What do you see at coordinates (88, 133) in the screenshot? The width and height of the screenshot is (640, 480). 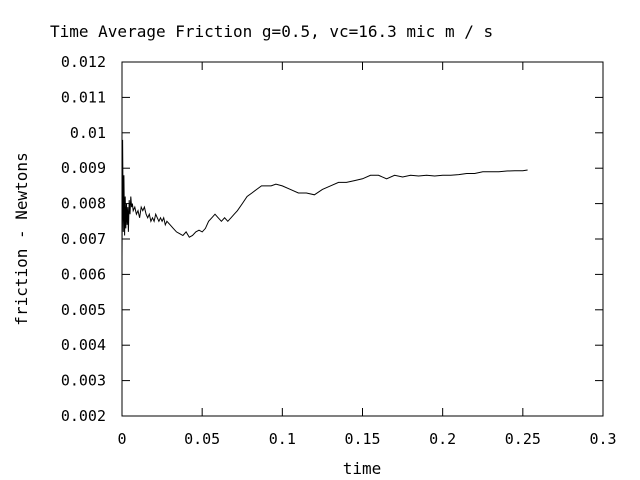 I see `y-tick-label: 0.01` at bounding box center [88, 133].